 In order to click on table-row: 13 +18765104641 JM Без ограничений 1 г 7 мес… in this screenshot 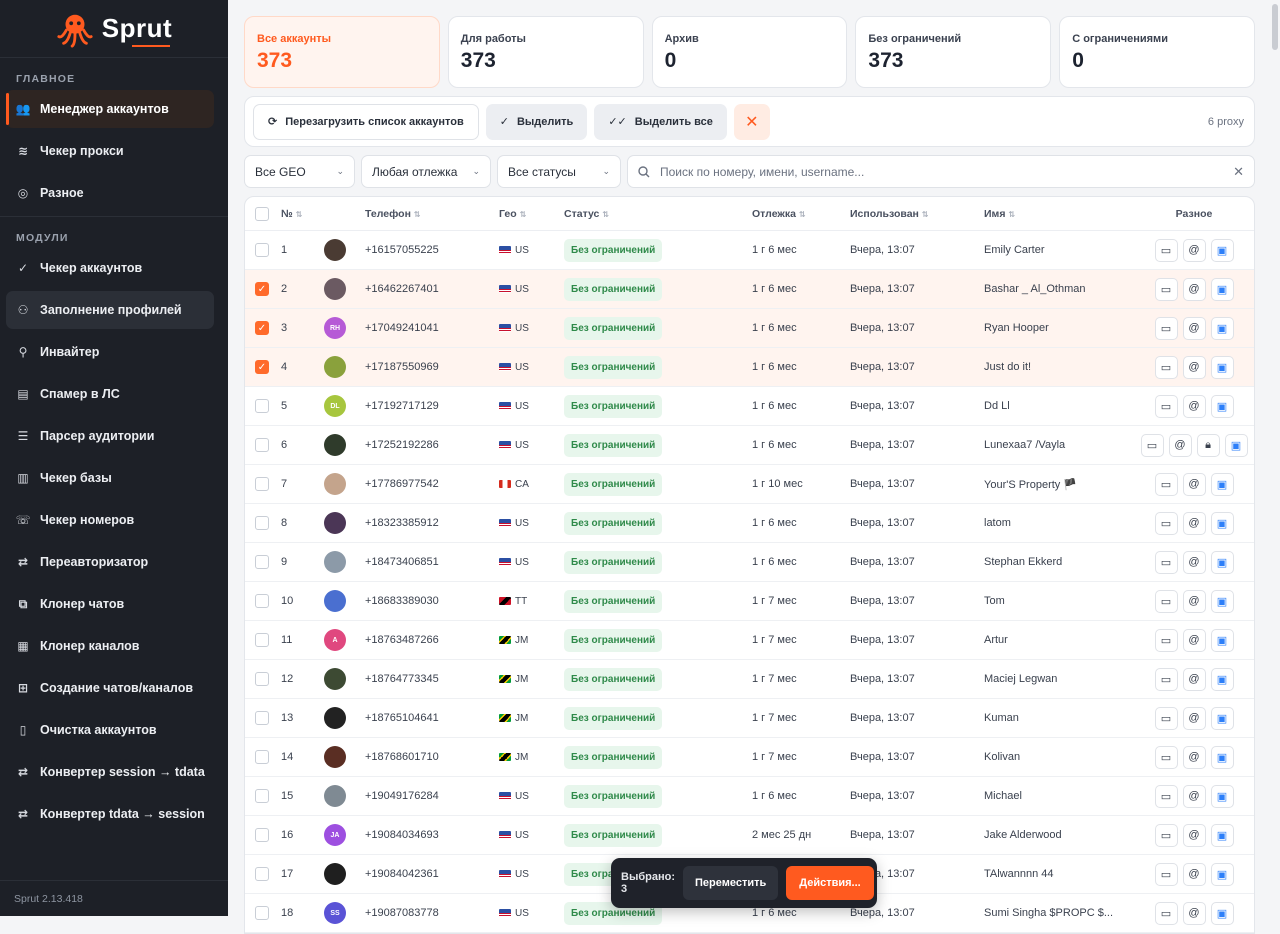, I will do `click(749, 718)`.